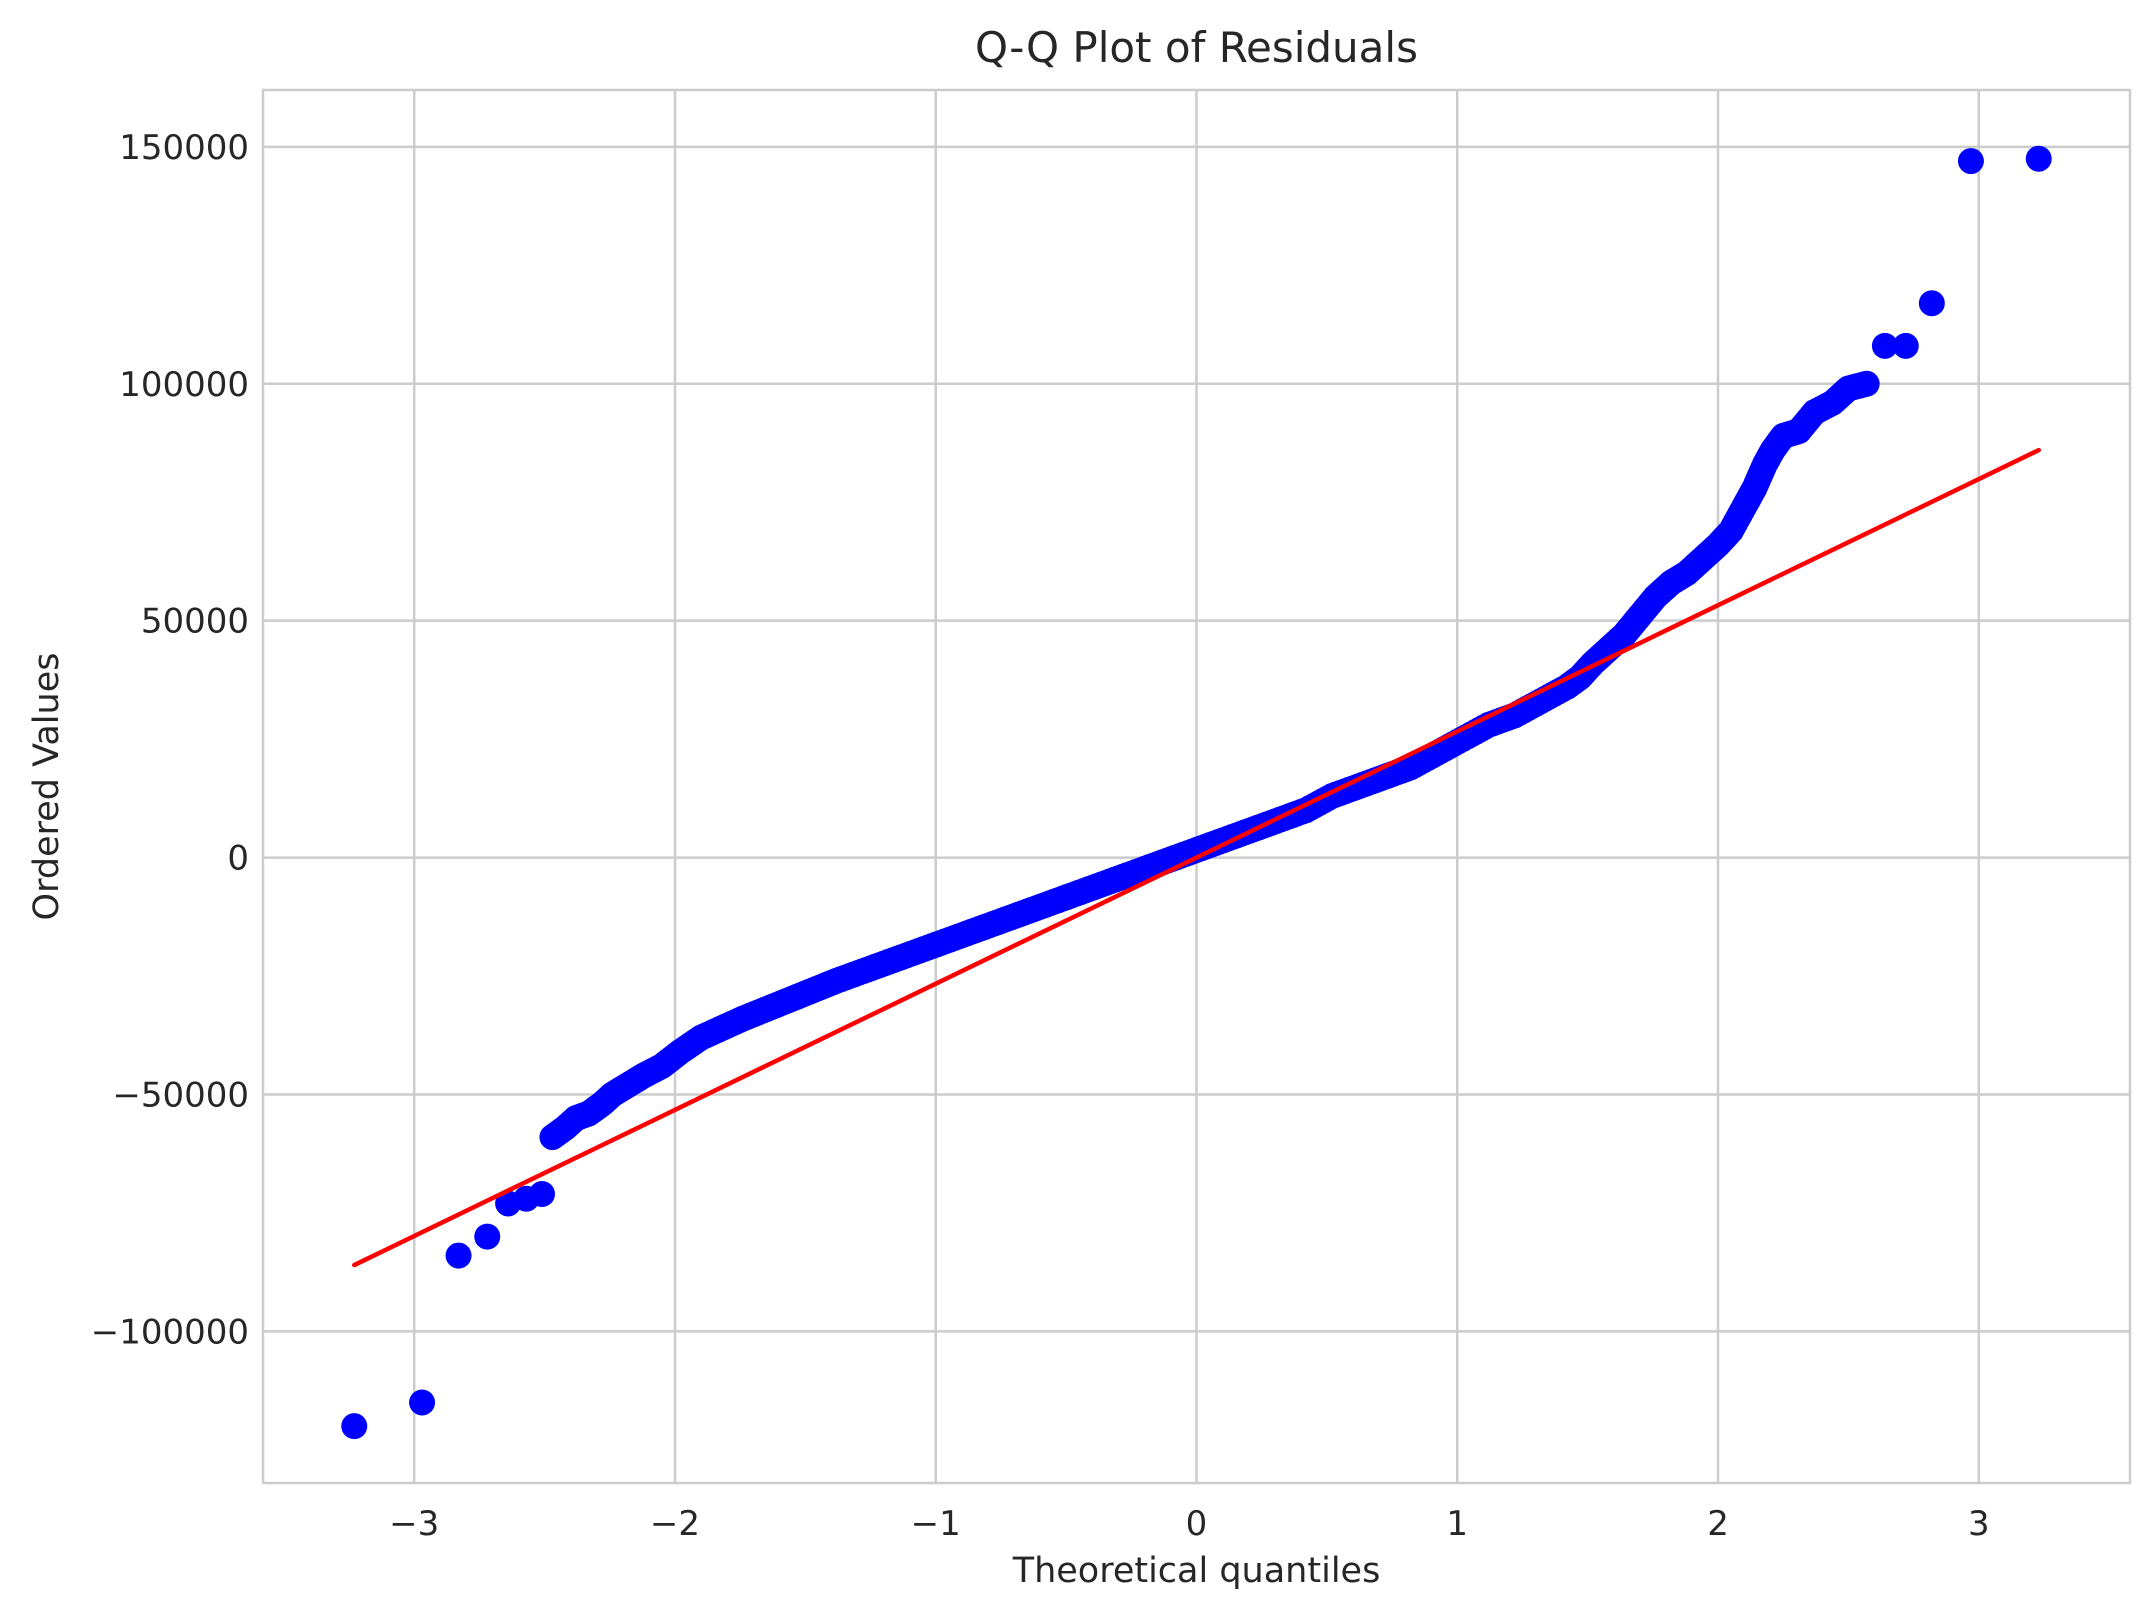  What do you see at coordinates (1457, 1524) in the screenshot?
I see `x-tick-label: 1` at bounding box center [1457, 1524].